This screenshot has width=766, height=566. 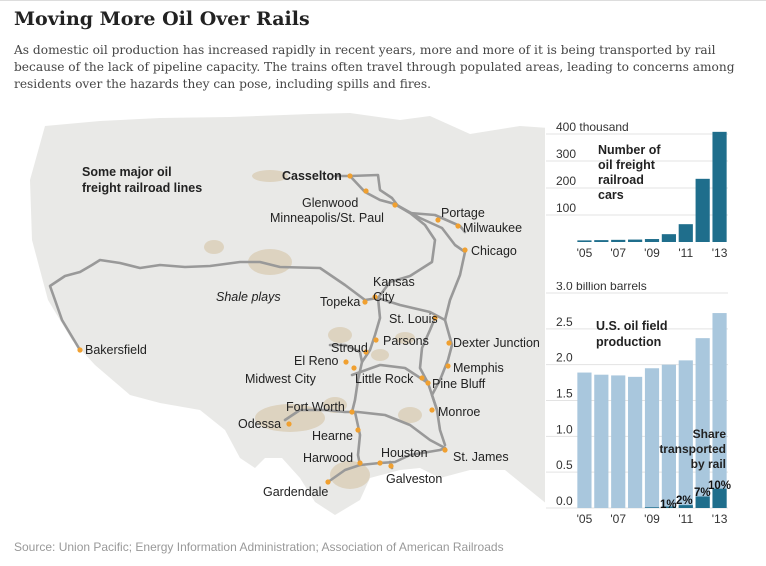 I want to click on city-label-minneapolis: Minneapolis/St. Paul, so click(x=327, y=218).